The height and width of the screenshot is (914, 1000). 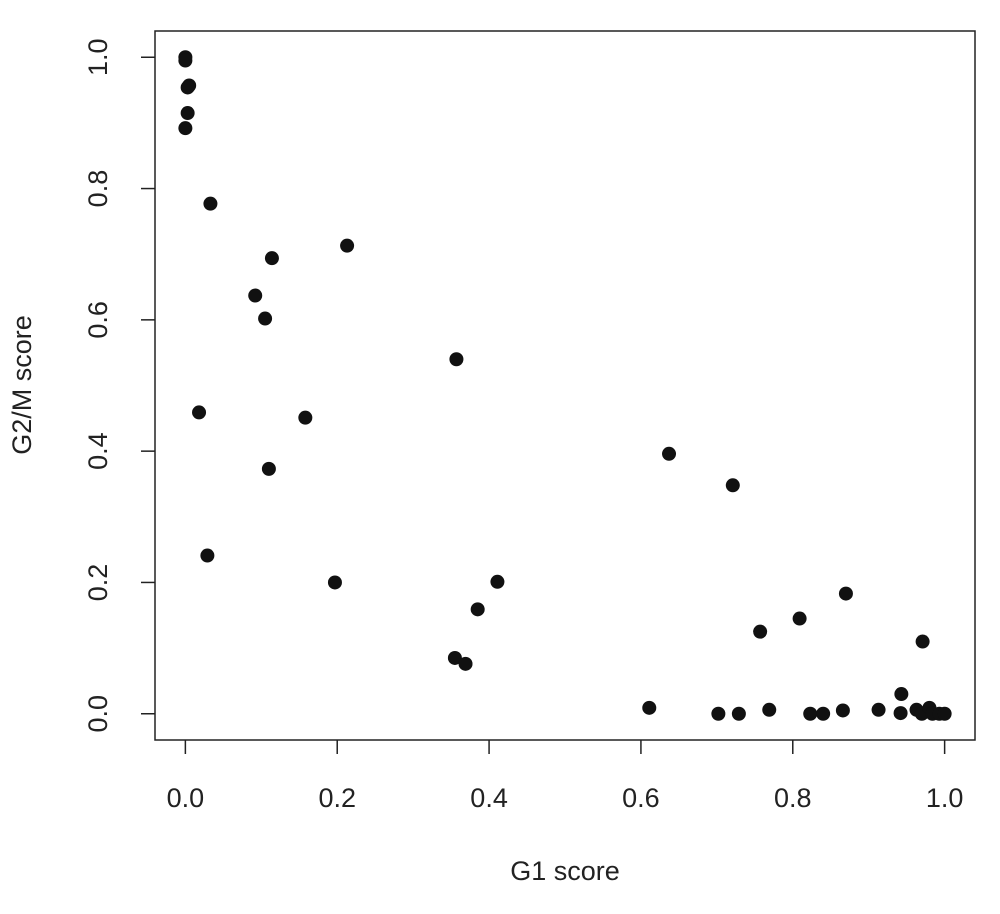 I want to click on x-tick-label: 0.4, so click(x=489, y=798).